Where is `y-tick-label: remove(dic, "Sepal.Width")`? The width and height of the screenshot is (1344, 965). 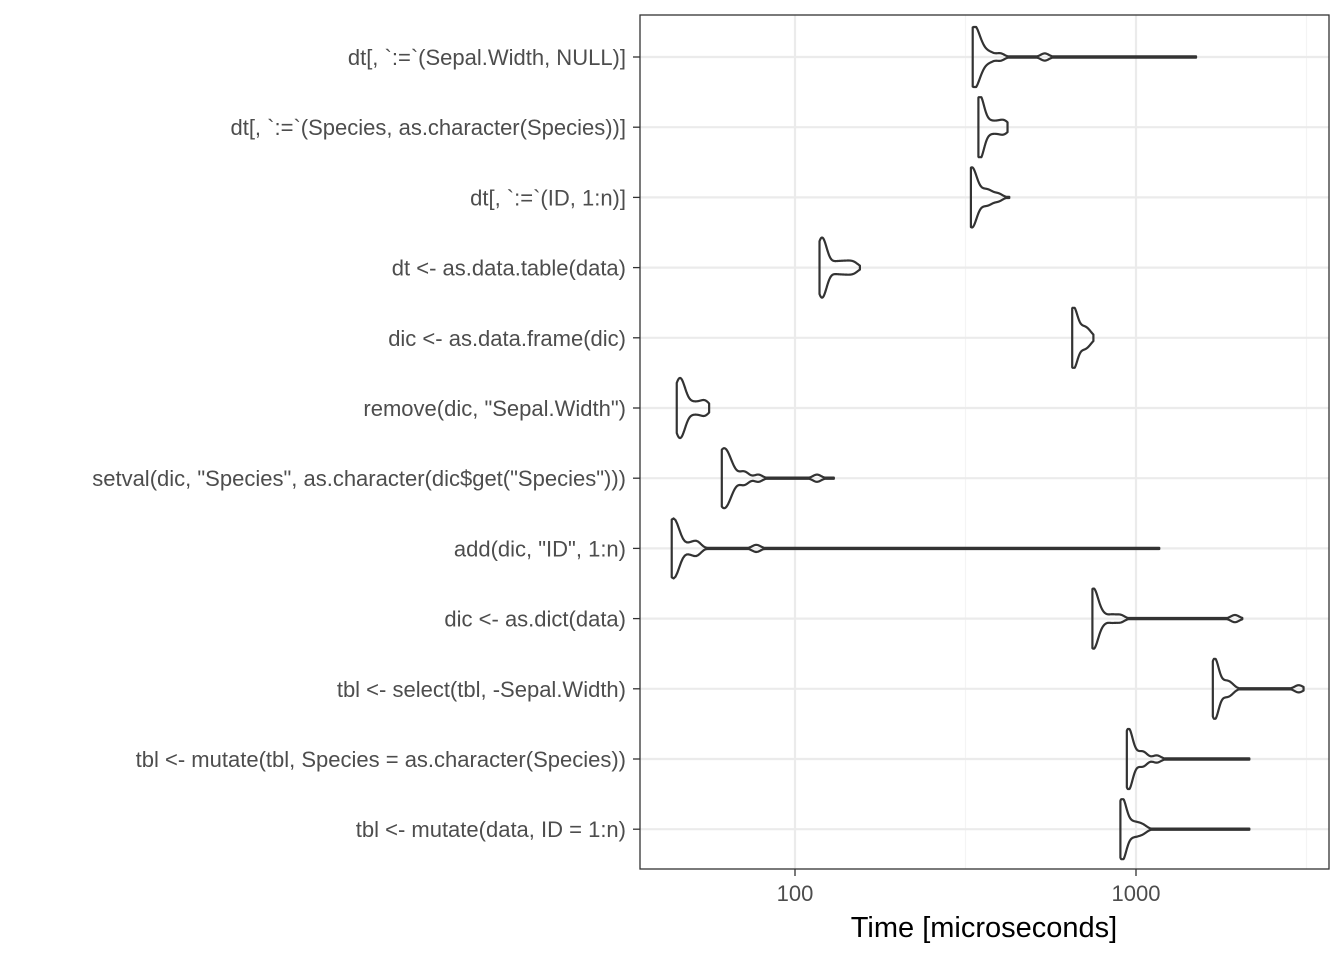 y-tick-label: remove(dic, "Sepal.Width") is located at coordinates (494, 408).